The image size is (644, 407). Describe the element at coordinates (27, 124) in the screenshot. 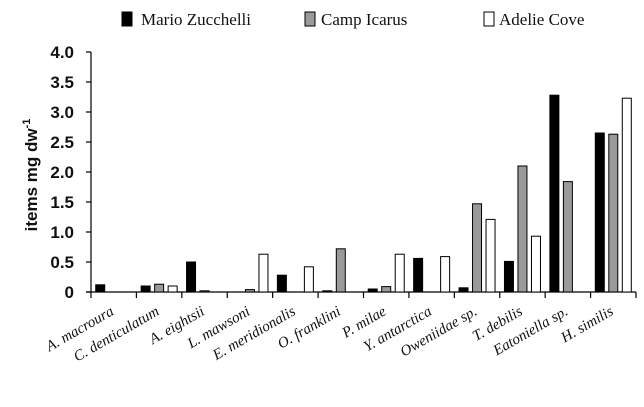

I see `y-axis-label-sup: -1` at that location.